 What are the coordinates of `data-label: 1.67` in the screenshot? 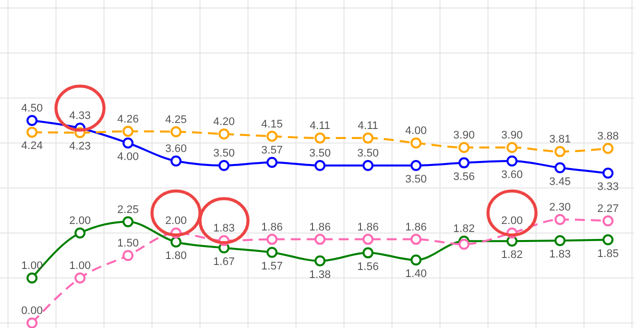 It's located at (224, 262).